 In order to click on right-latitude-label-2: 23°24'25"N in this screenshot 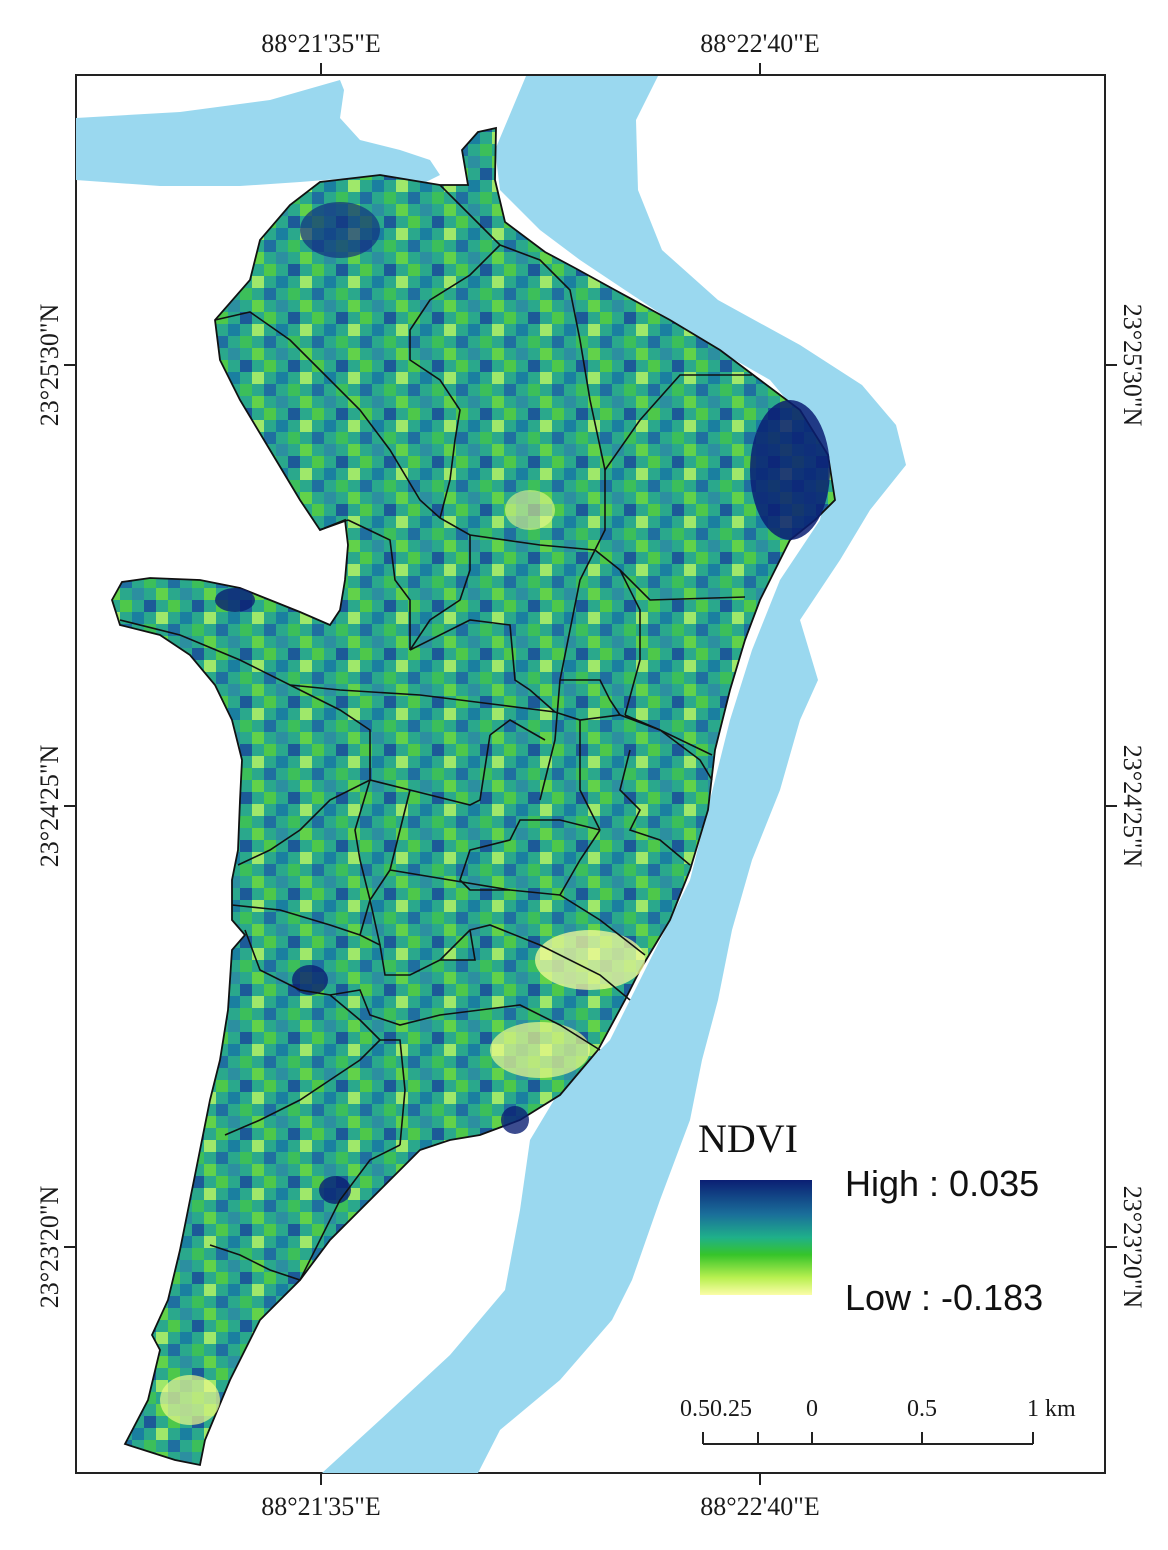, I will do `click(1132, 806)`.